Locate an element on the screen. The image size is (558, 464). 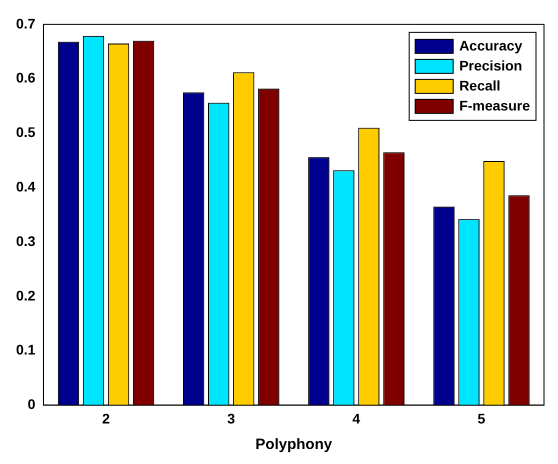
x-axis-title: Polyphony is located at coordinates (294, 445).